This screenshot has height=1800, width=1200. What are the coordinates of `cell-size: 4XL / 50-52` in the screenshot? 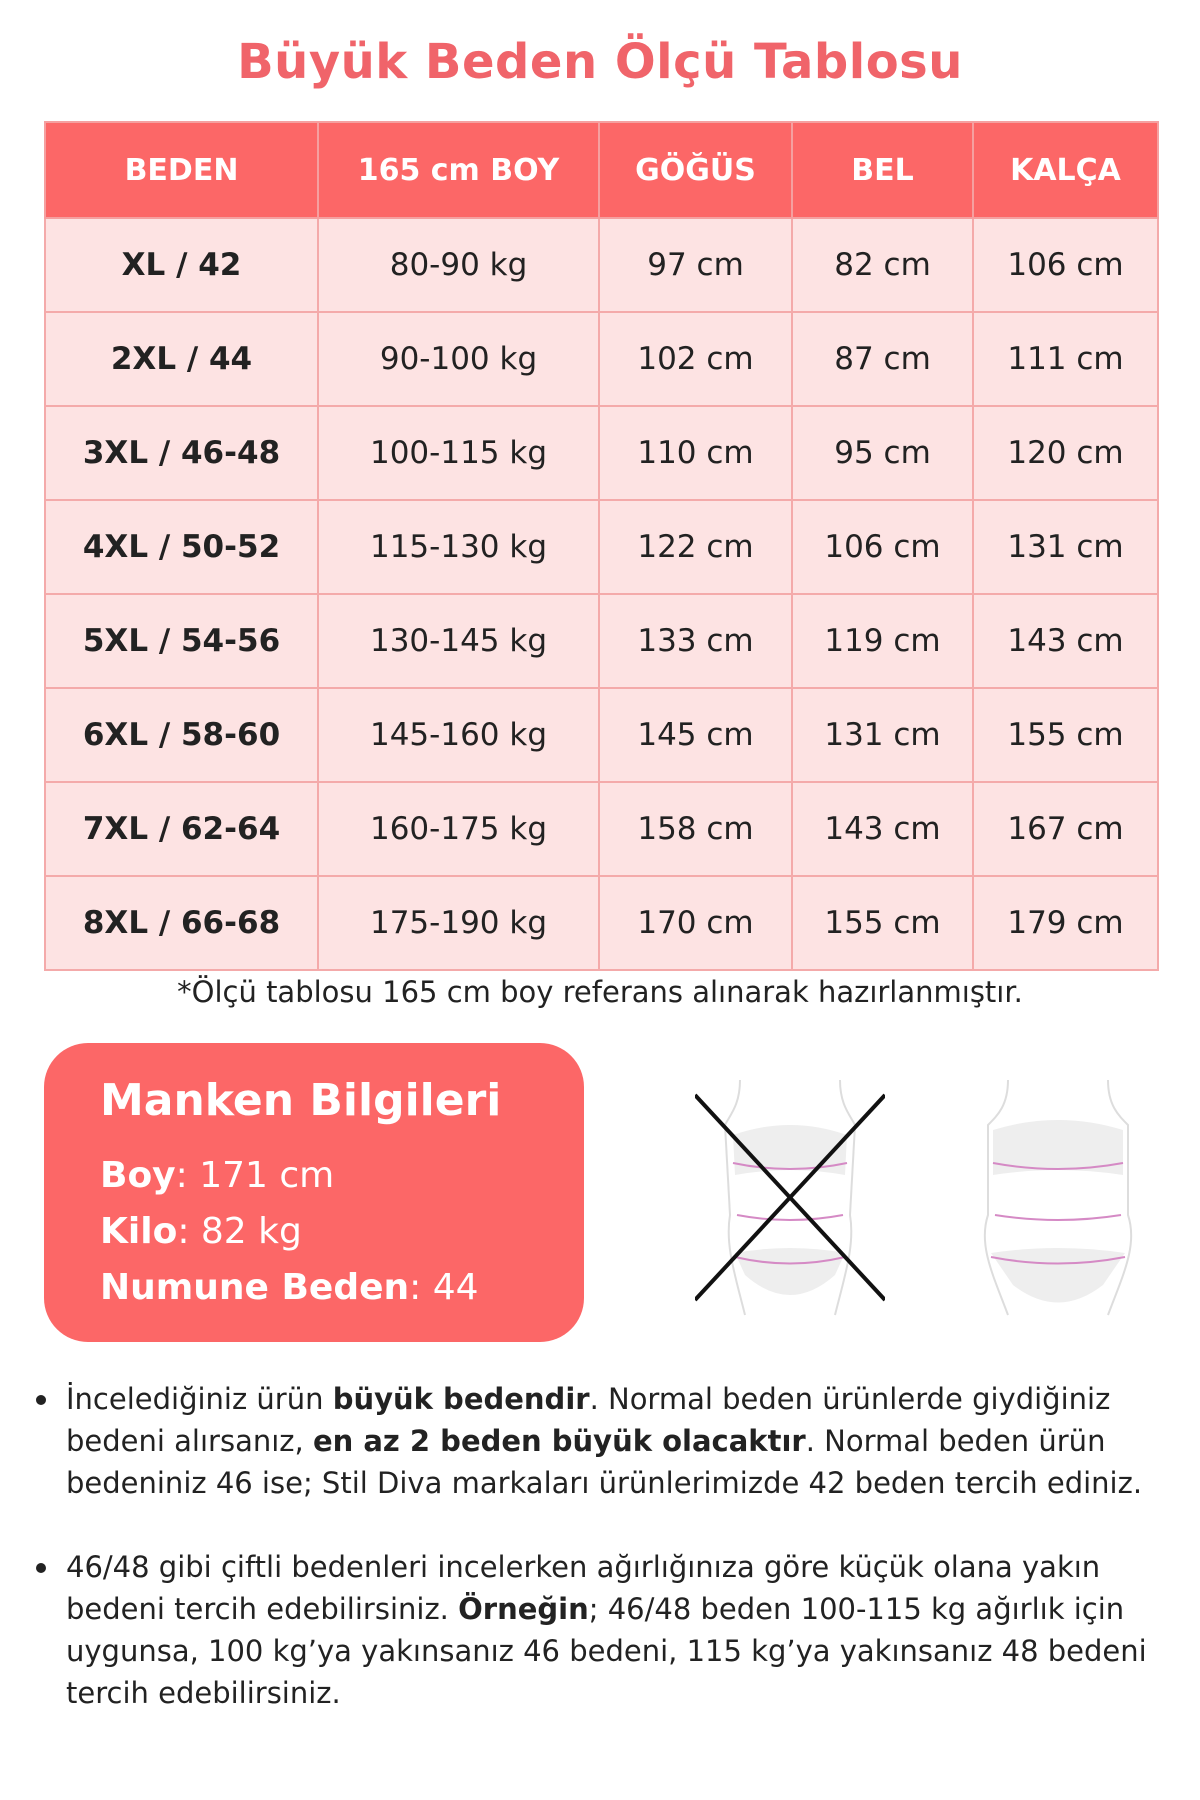 It's located at (181, 547).